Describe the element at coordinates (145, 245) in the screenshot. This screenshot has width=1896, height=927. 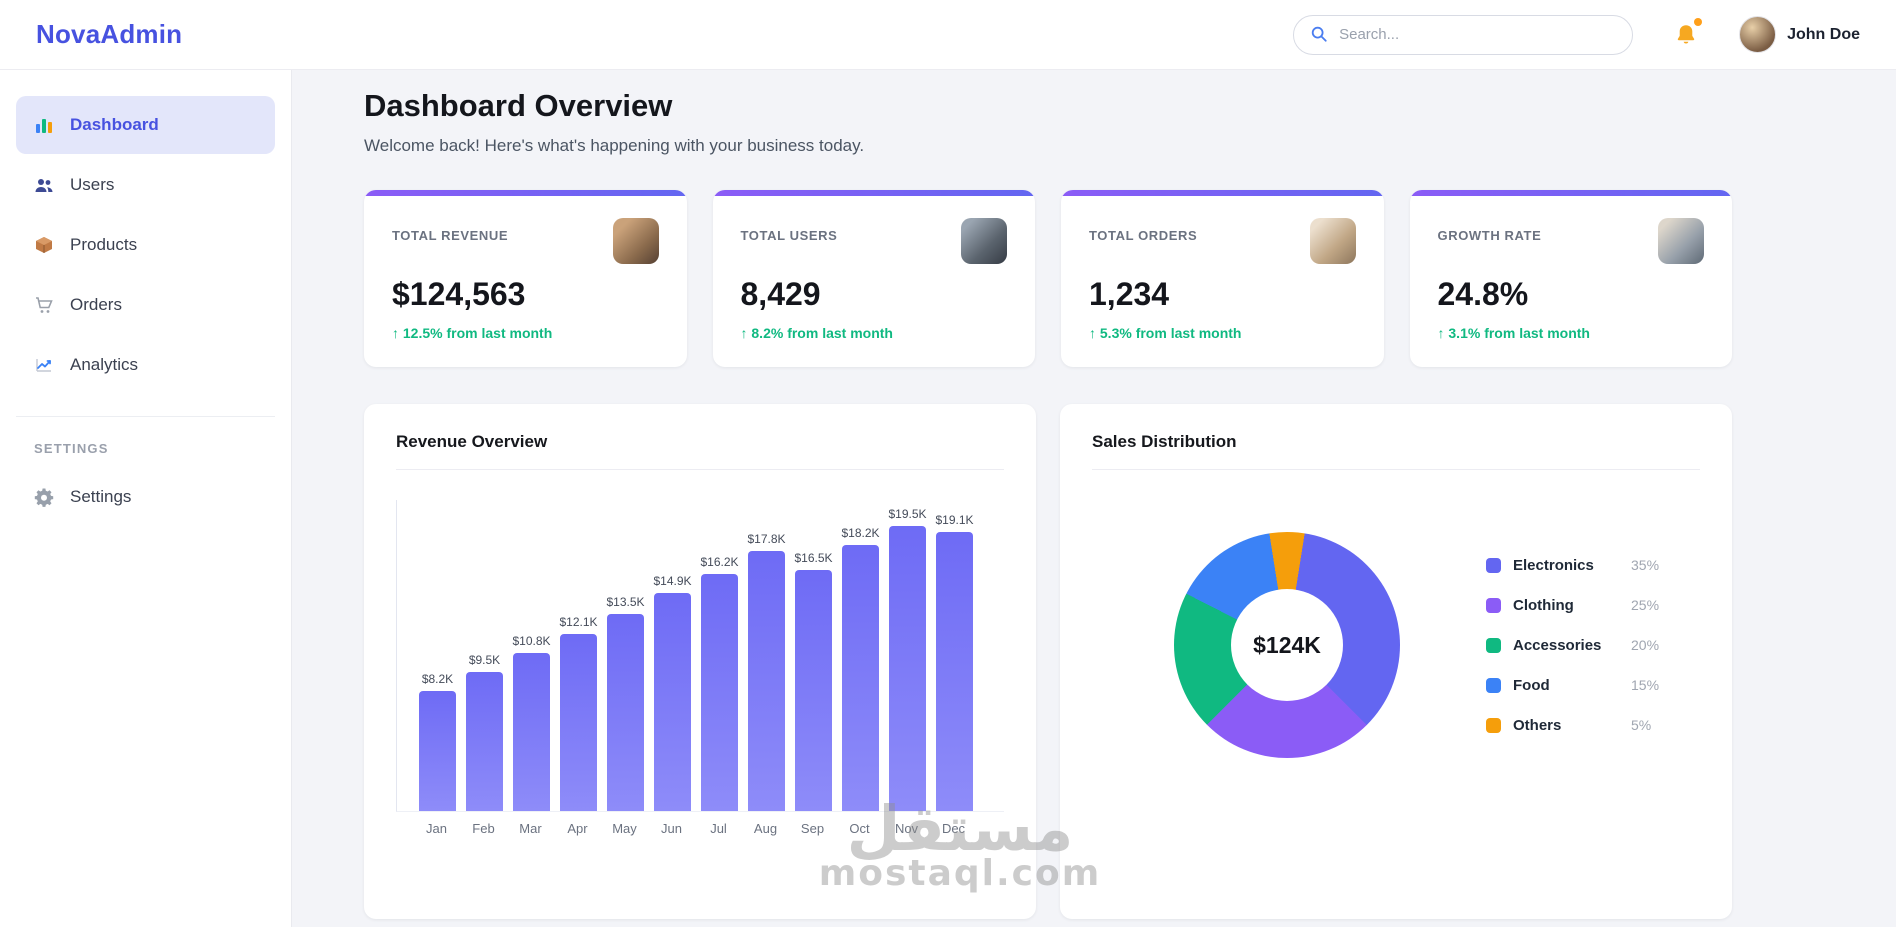
I see `sidebar-item-products: Products` at that location.